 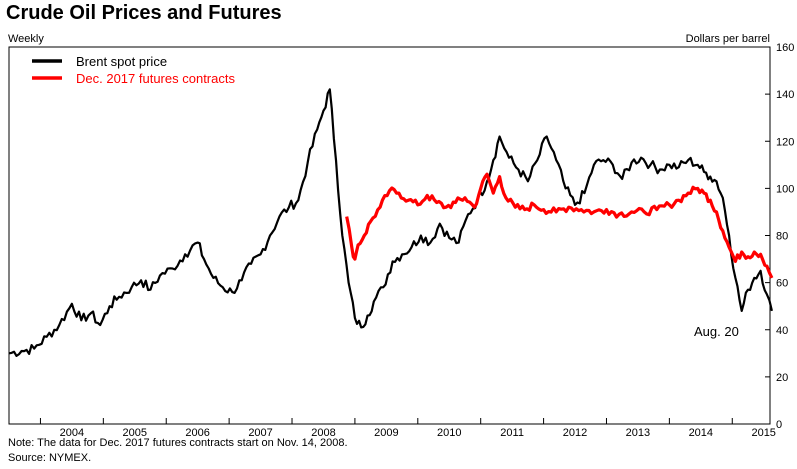 I want to click on series-line-futures, so click(x=559, y=225).